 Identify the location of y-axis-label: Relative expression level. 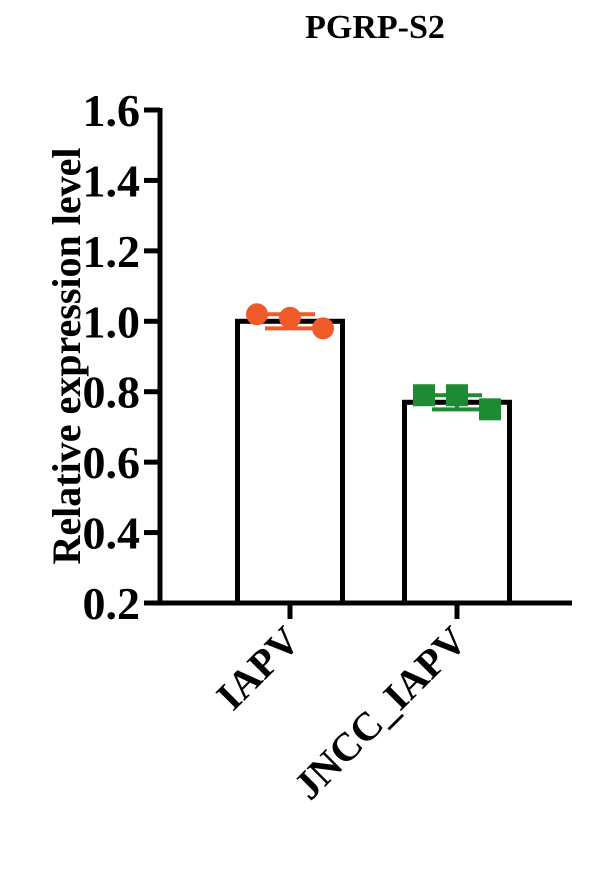
(66, 356).